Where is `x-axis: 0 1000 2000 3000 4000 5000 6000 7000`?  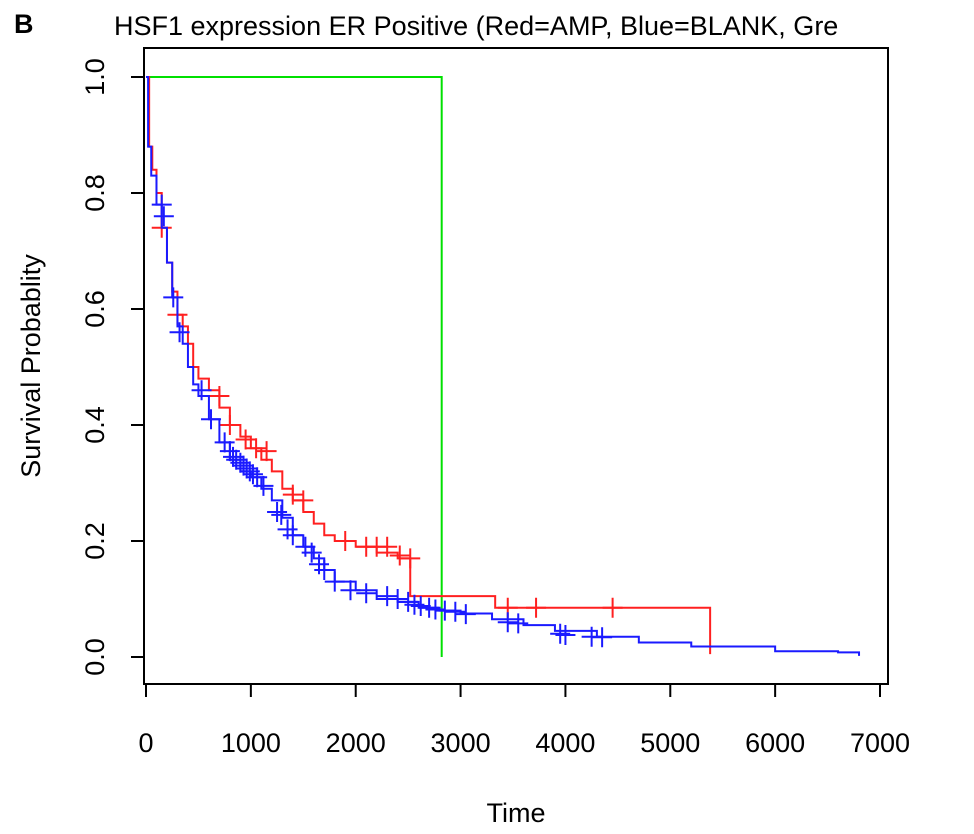
x-axis: 0 1000 2000 3000 4000 5000 6000 7000 is located at coordinates (524, 720).